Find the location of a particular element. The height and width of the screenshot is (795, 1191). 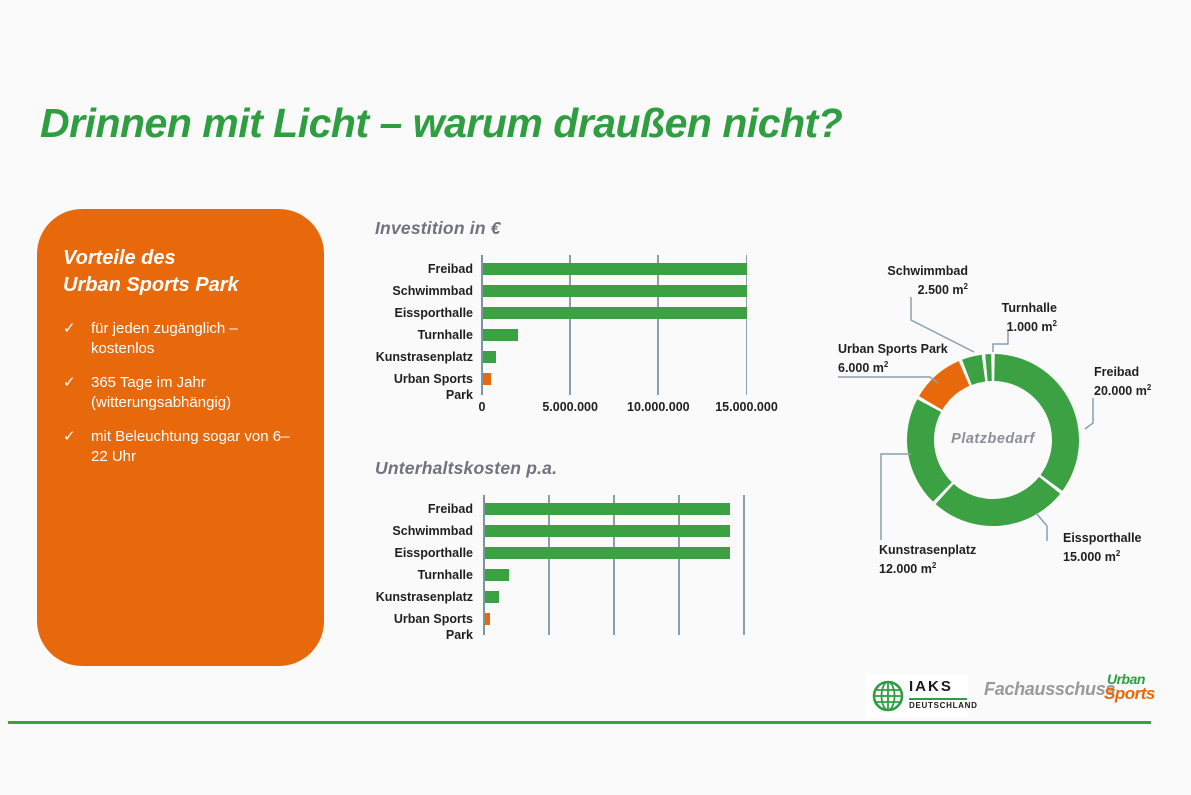

leader-line-kunstrasenplatz is located at coordinates (895, 496).